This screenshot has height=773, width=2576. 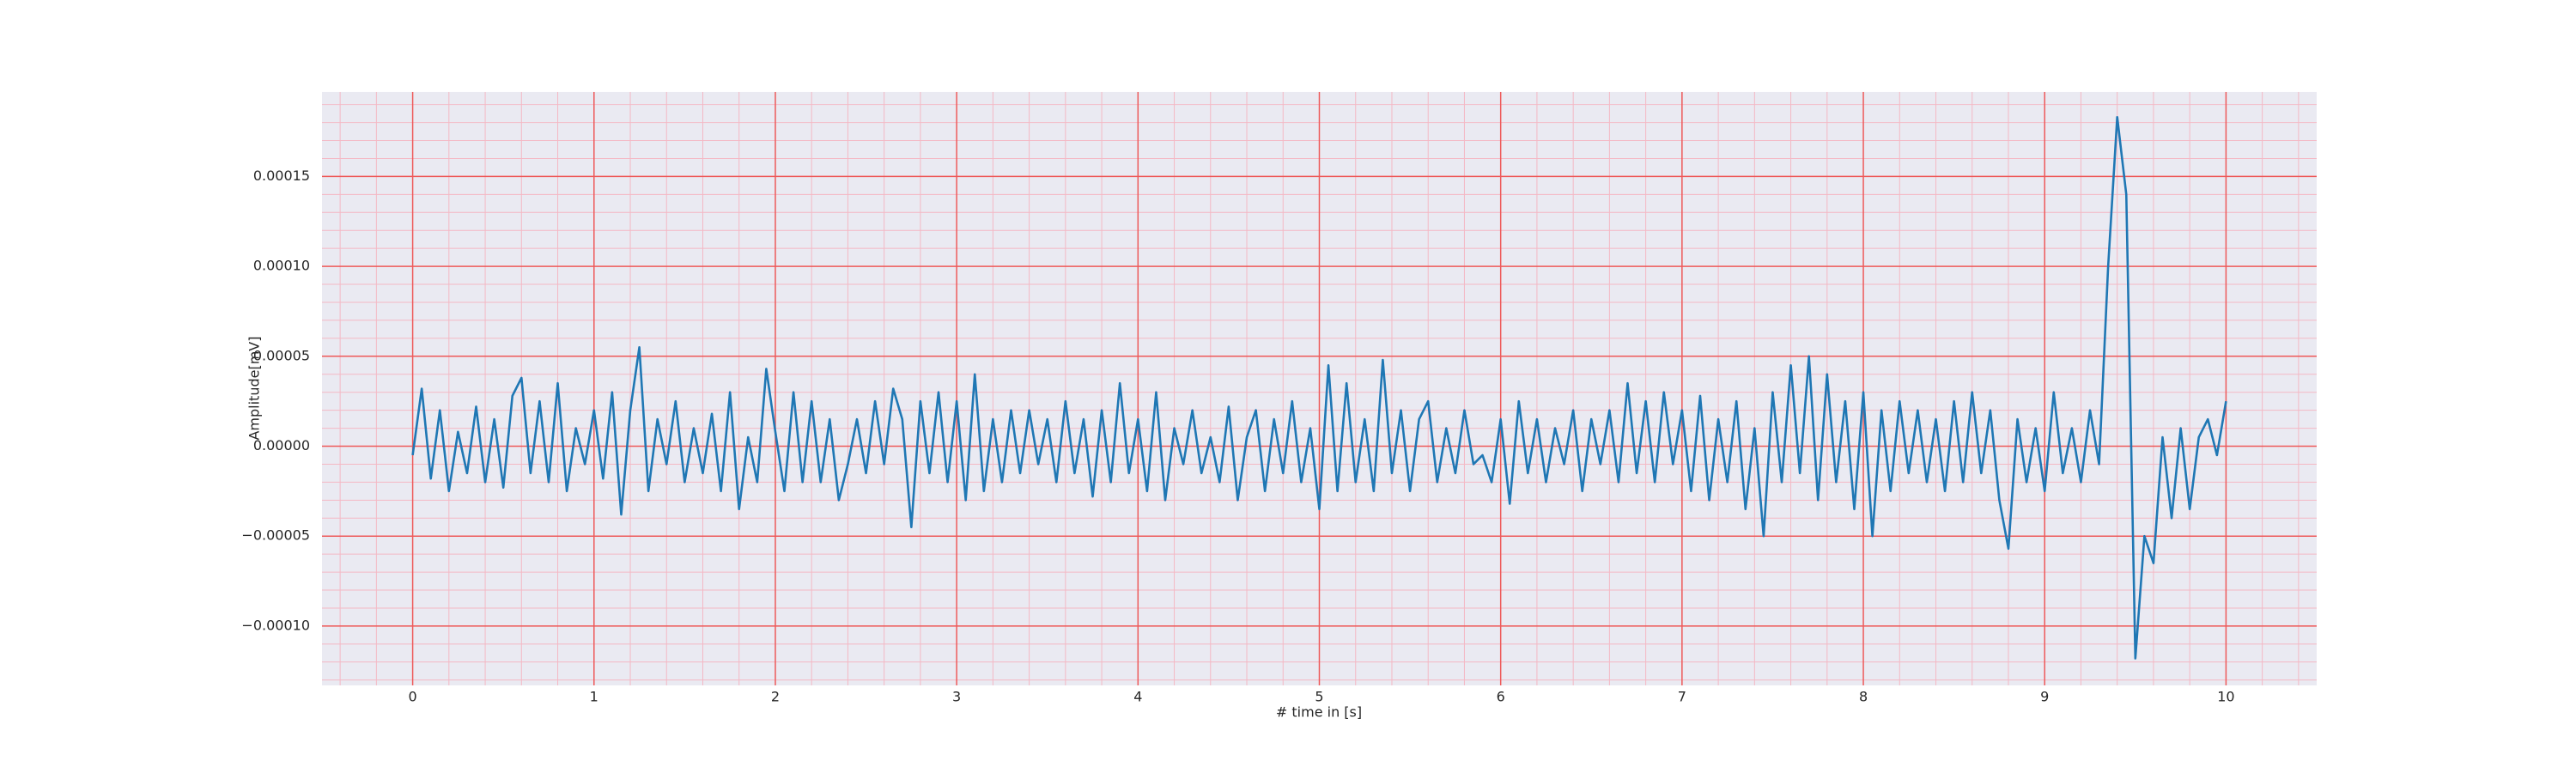 I want to click on y-tick-label: 0.00015, so click(x=281, y=175).